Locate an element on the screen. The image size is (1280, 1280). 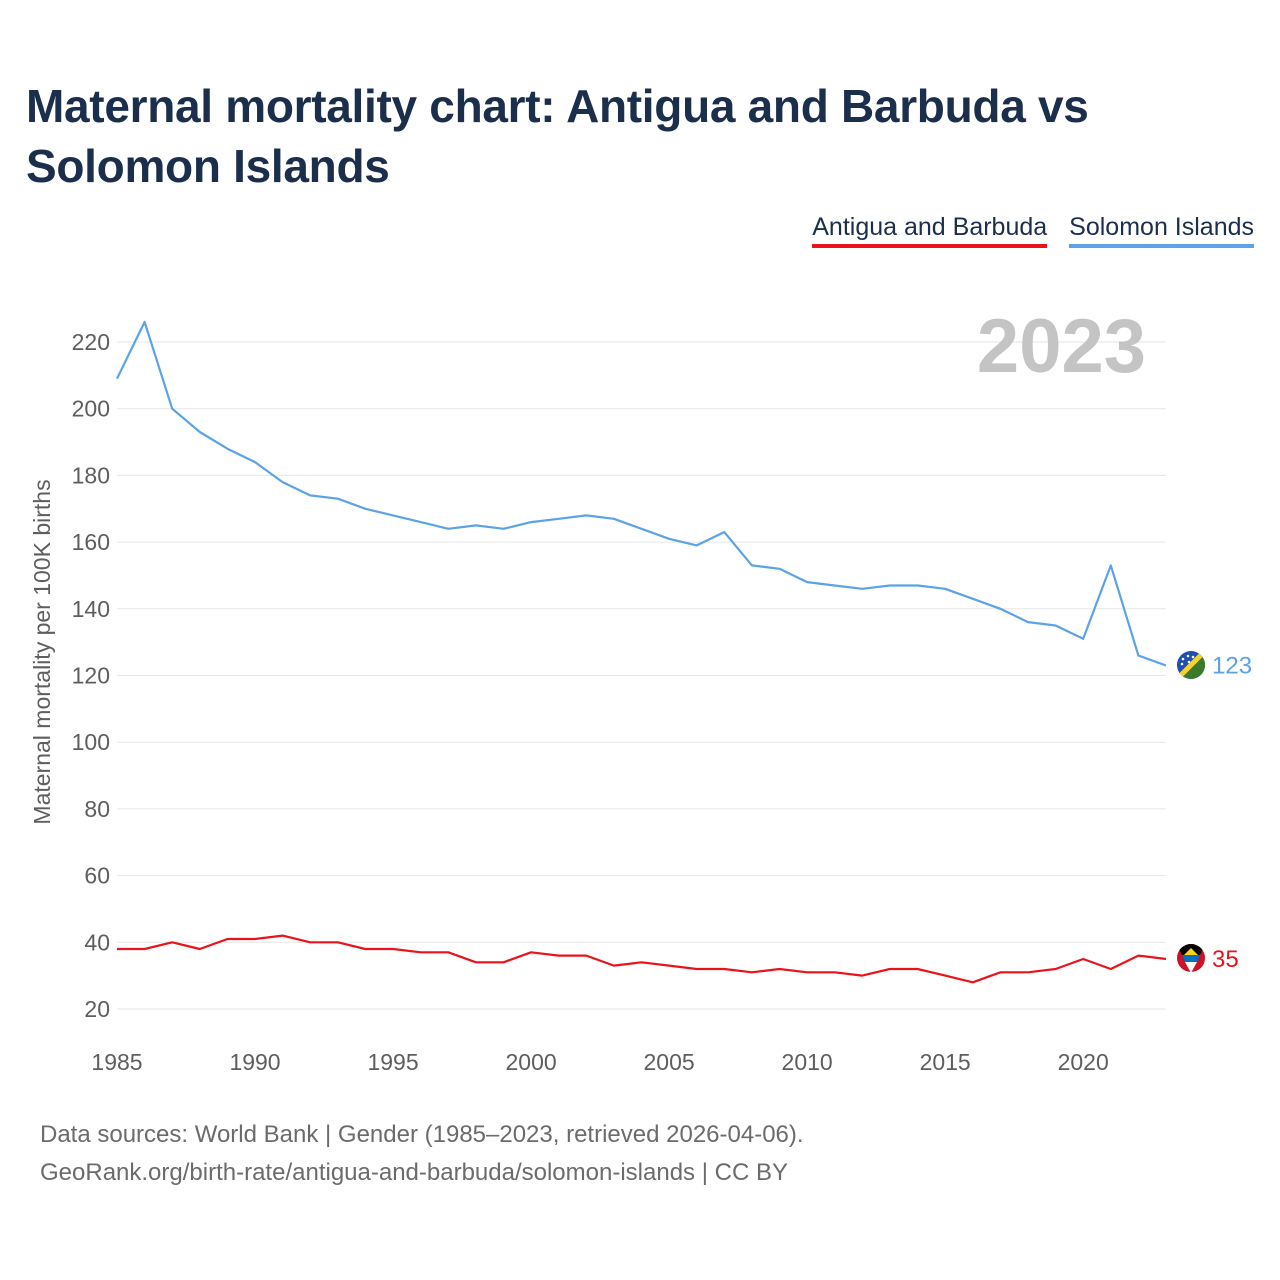
x-tick-label: 2015 is located at coordinates (945, 1062).